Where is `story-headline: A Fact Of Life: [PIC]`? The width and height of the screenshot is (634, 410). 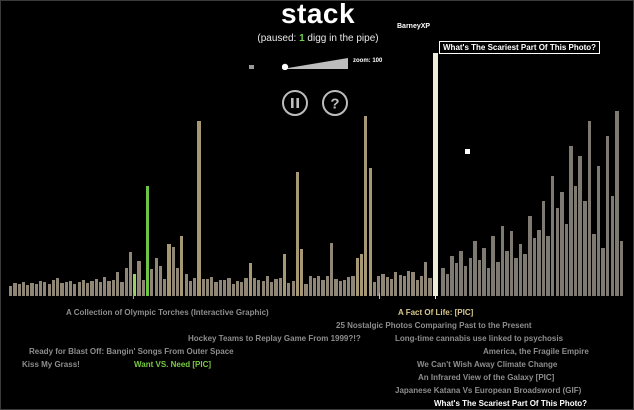 story-headline: A Fact Of Life: [PIC] is located at coordinates (436, 312).